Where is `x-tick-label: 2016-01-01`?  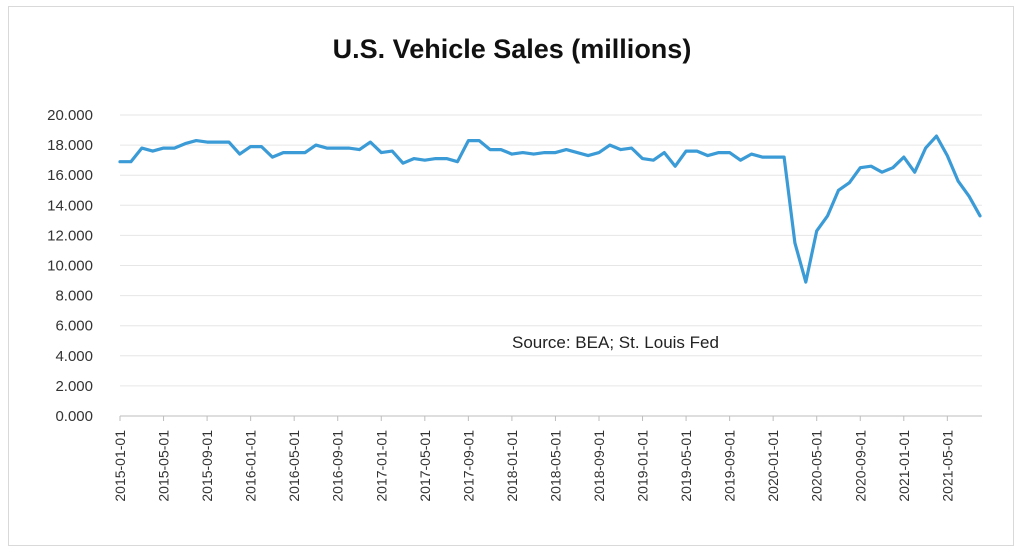 x-tick-label: 2016-01-01 is located at coordinates (251, 466).